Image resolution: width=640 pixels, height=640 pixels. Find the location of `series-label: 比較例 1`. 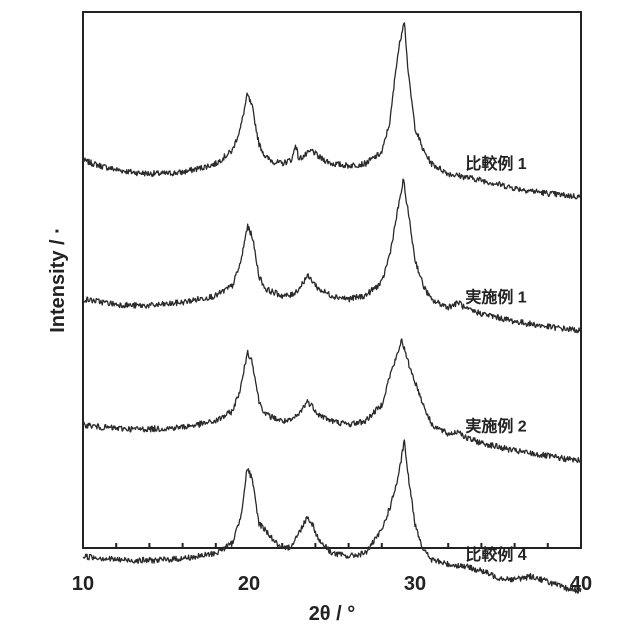

series-label: 比較例 1 is located at coordinates (495, 163).